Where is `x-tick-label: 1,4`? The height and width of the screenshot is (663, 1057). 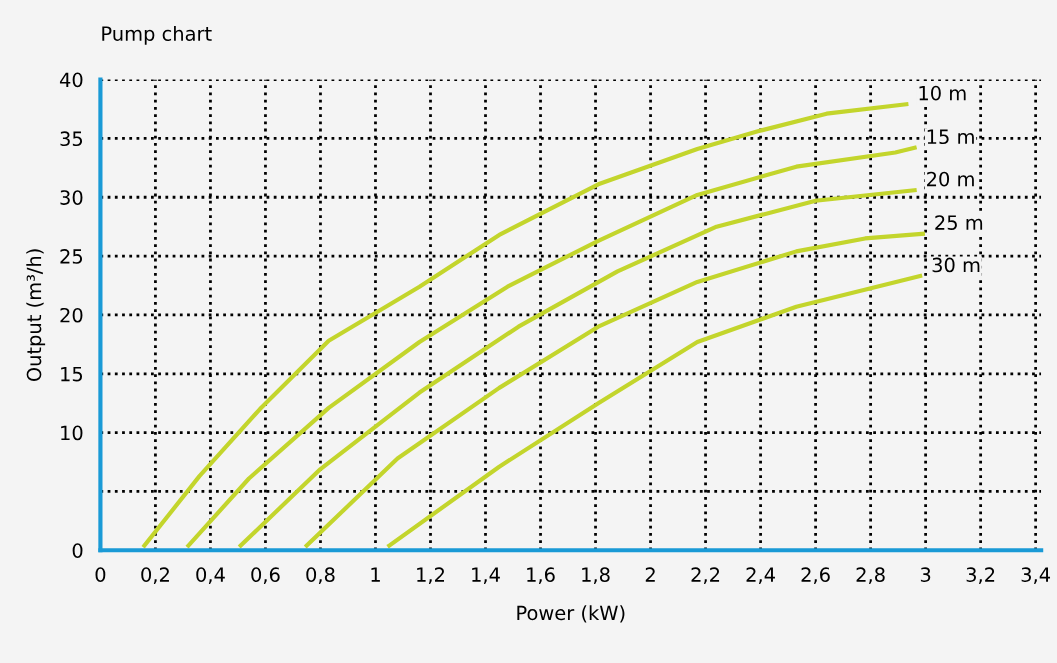
x-tick-label: 1,4 is located at coordinates (486, 575).